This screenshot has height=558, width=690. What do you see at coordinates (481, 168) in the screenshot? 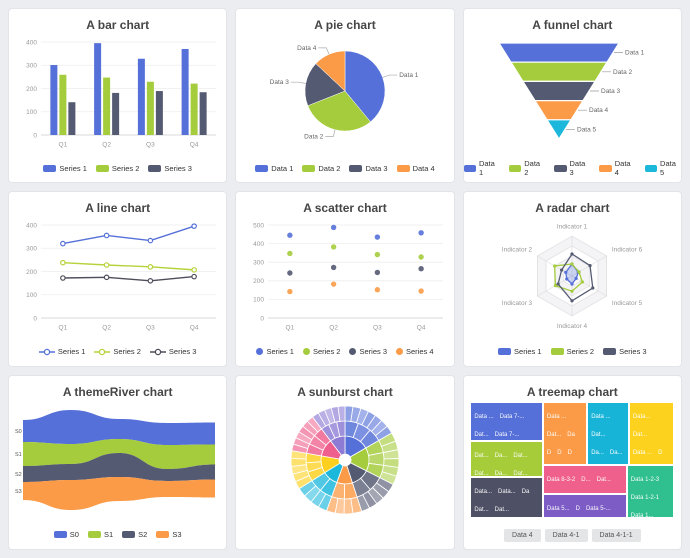
I see `legend-item: Data 1` at bounding box center [481, 168].